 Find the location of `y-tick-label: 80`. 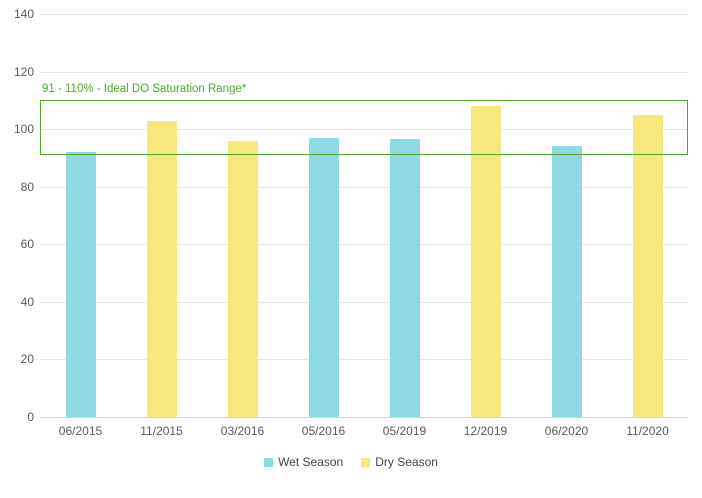

y-tick-label: 80 is located at coordinates (27, 186).